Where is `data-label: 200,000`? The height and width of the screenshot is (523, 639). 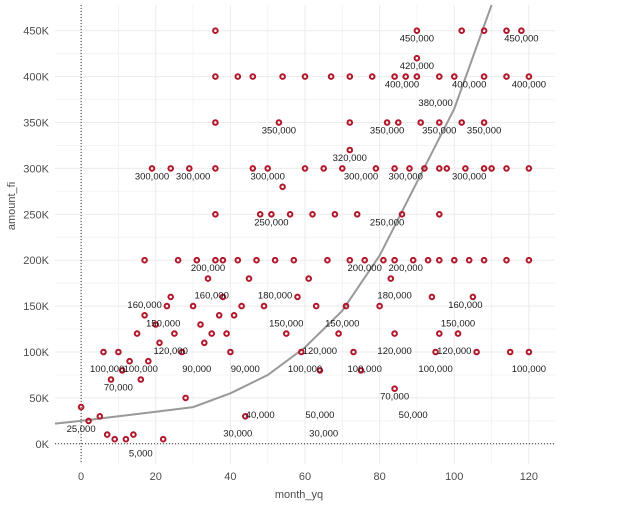 data-label: 200,000 is located at coordinates (365, 268).